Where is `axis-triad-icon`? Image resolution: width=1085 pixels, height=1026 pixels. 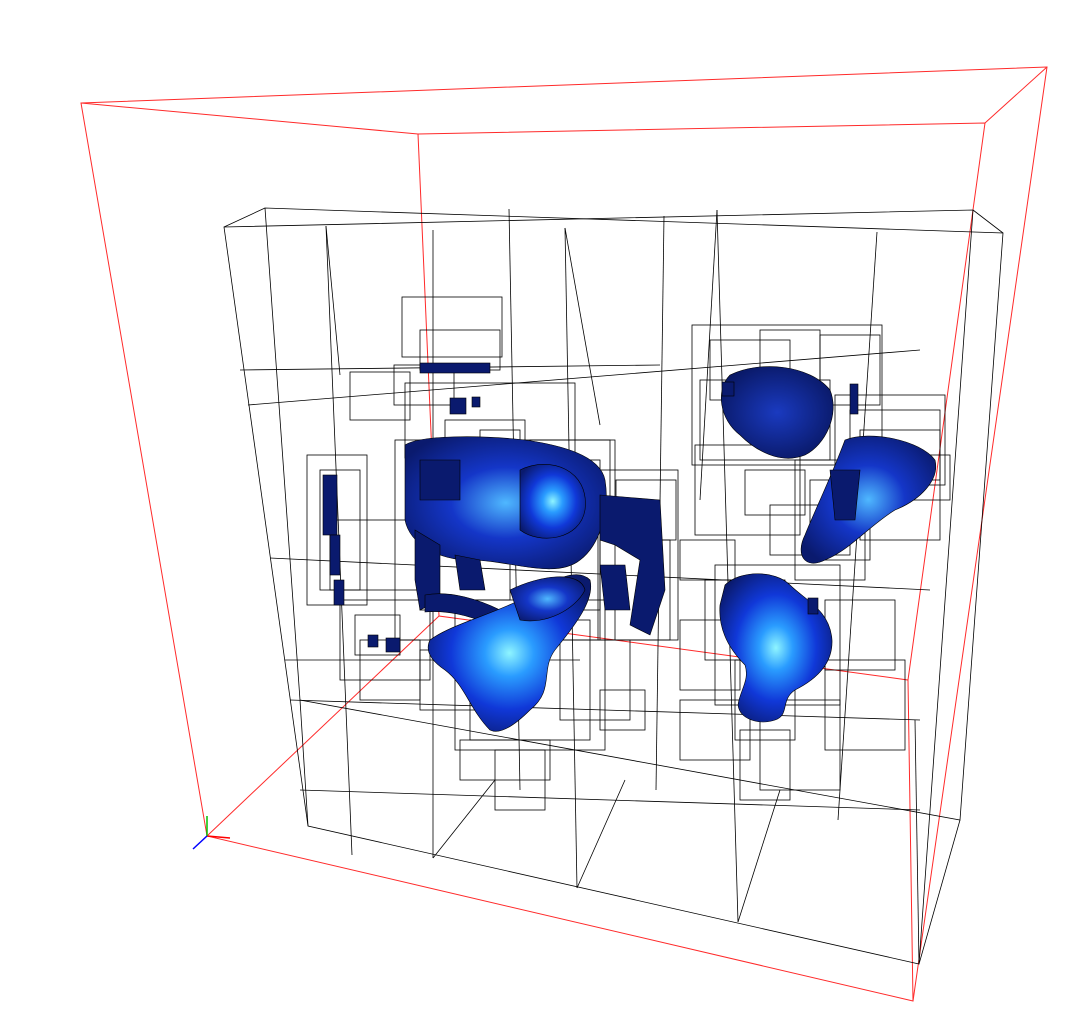 axis-triad-icon is located at coordinates (211, 833).